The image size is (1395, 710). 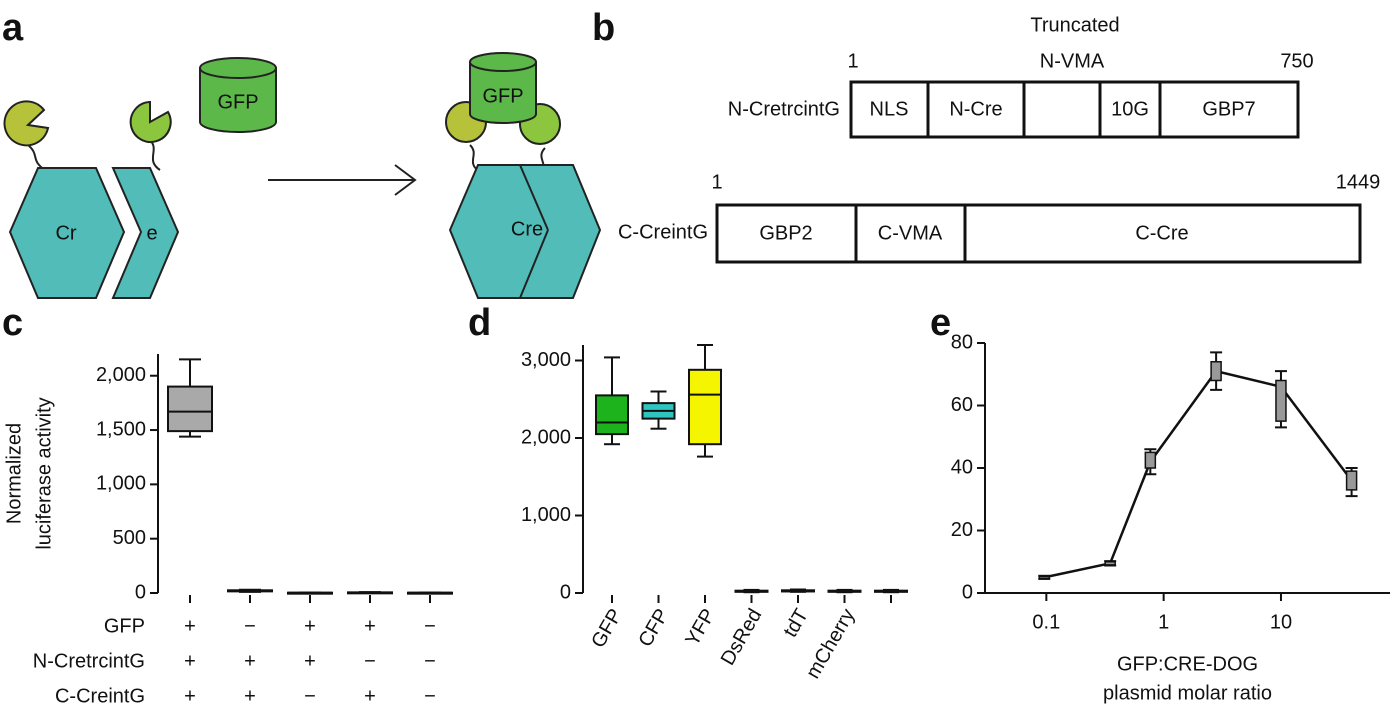 I want to click on condition-name: N-CretrcintG, so click(x=89, y=661).